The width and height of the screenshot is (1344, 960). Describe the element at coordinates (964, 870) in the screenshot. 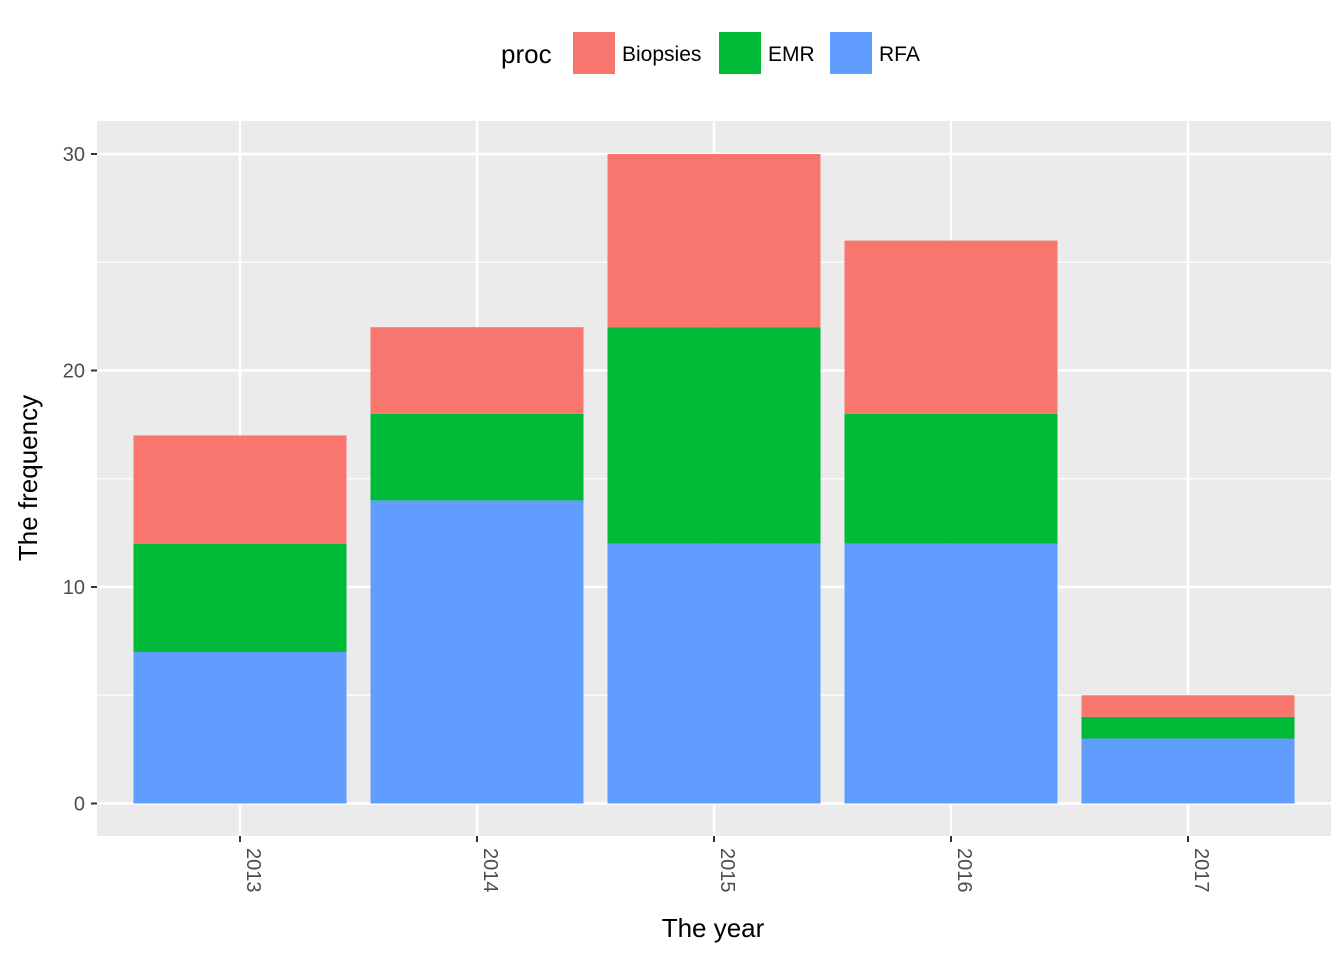

I see `x-tick-label: 2016` at that location.